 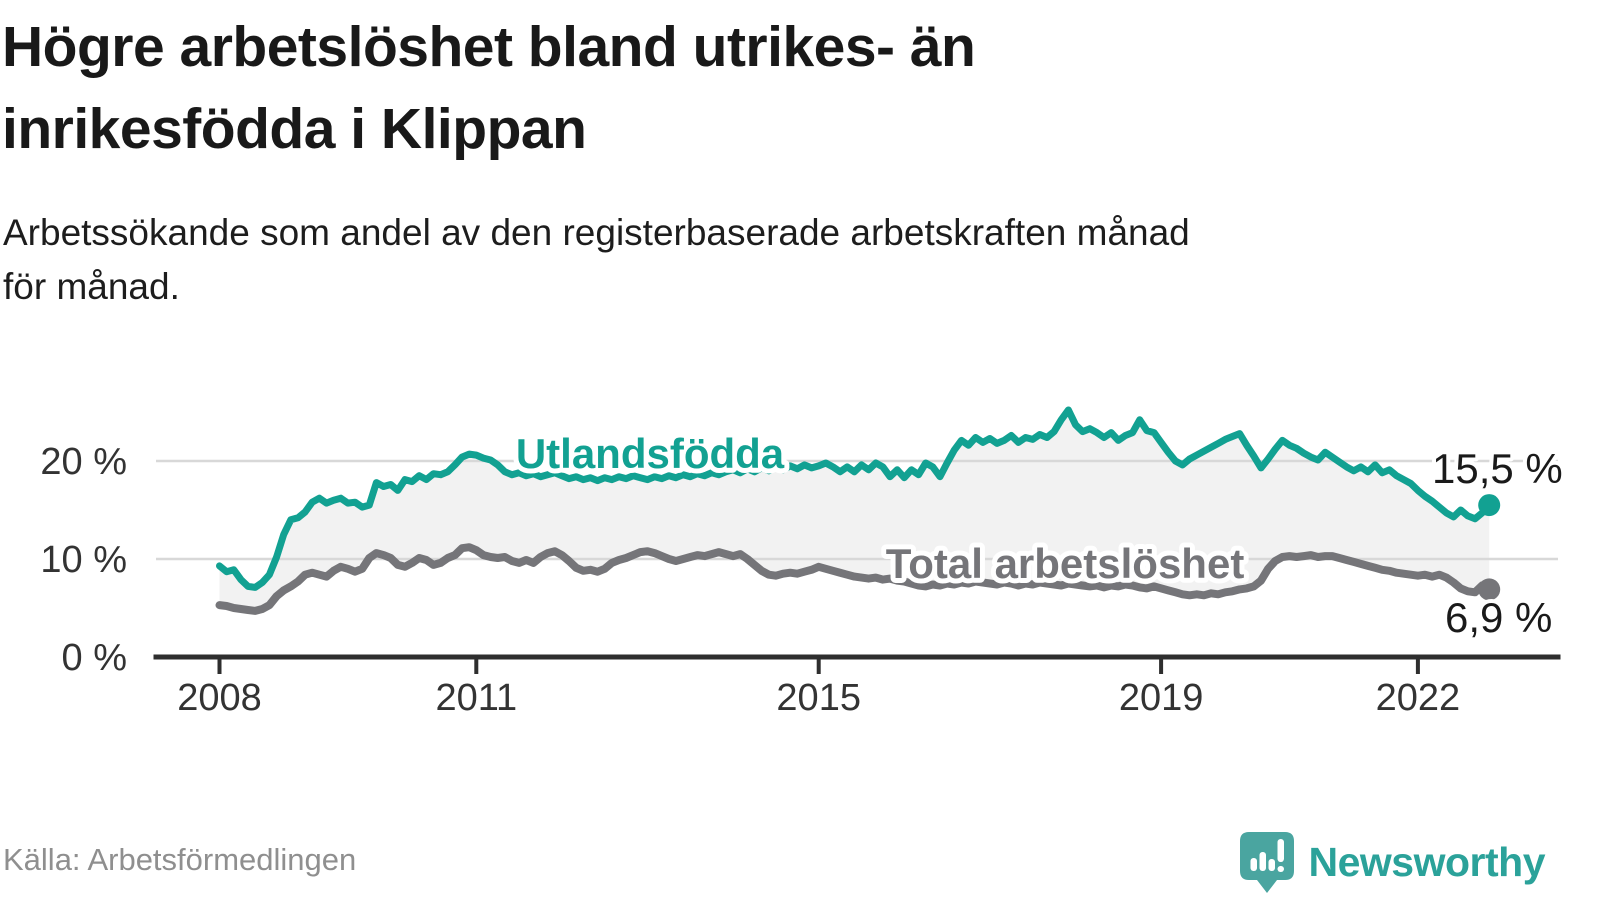 What do you see at coordinates (854, 579) in the screenshot?
I see `series-line-total` at bounding box center [854, 579].